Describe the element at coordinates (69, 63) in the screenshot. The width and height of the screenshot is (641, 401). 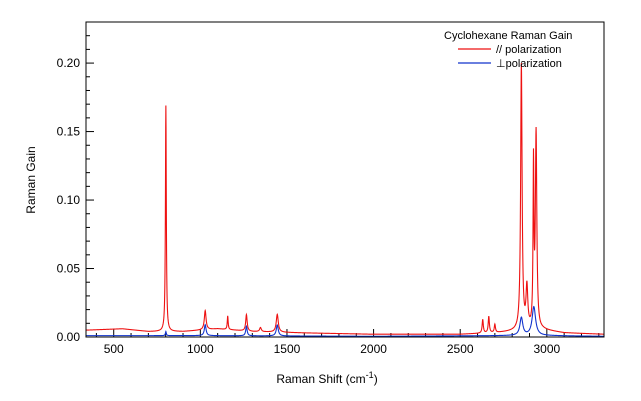
I see `y-tick-label: 0.20` at that location.